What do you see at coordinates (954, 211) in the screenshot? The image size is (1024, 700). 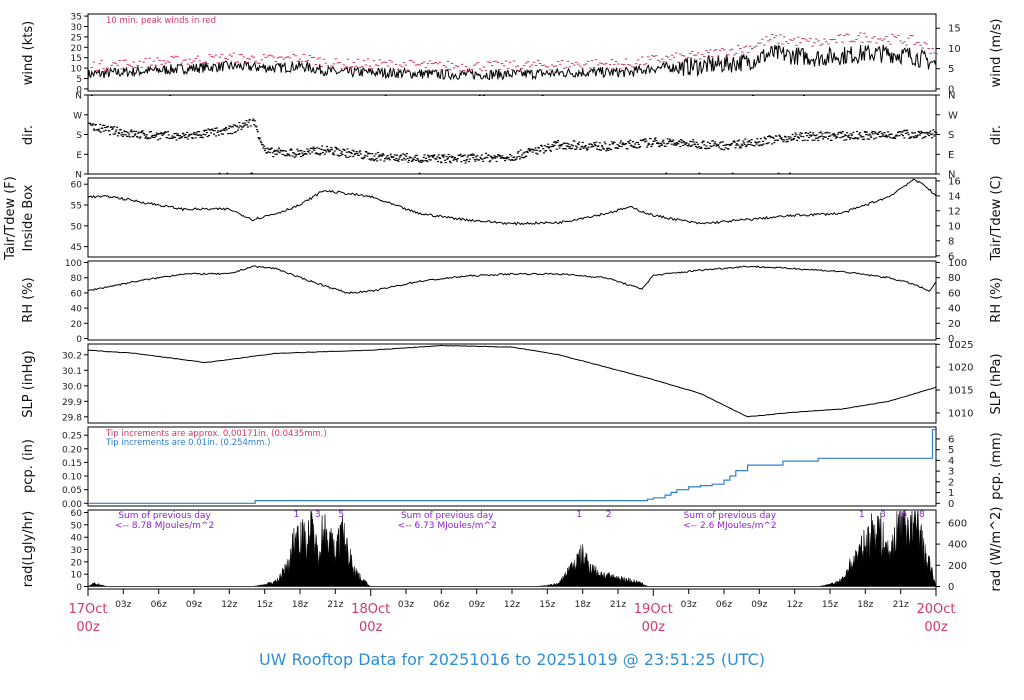 I see `temp-right-tick-label: 12` at bounding box center [954, 211].